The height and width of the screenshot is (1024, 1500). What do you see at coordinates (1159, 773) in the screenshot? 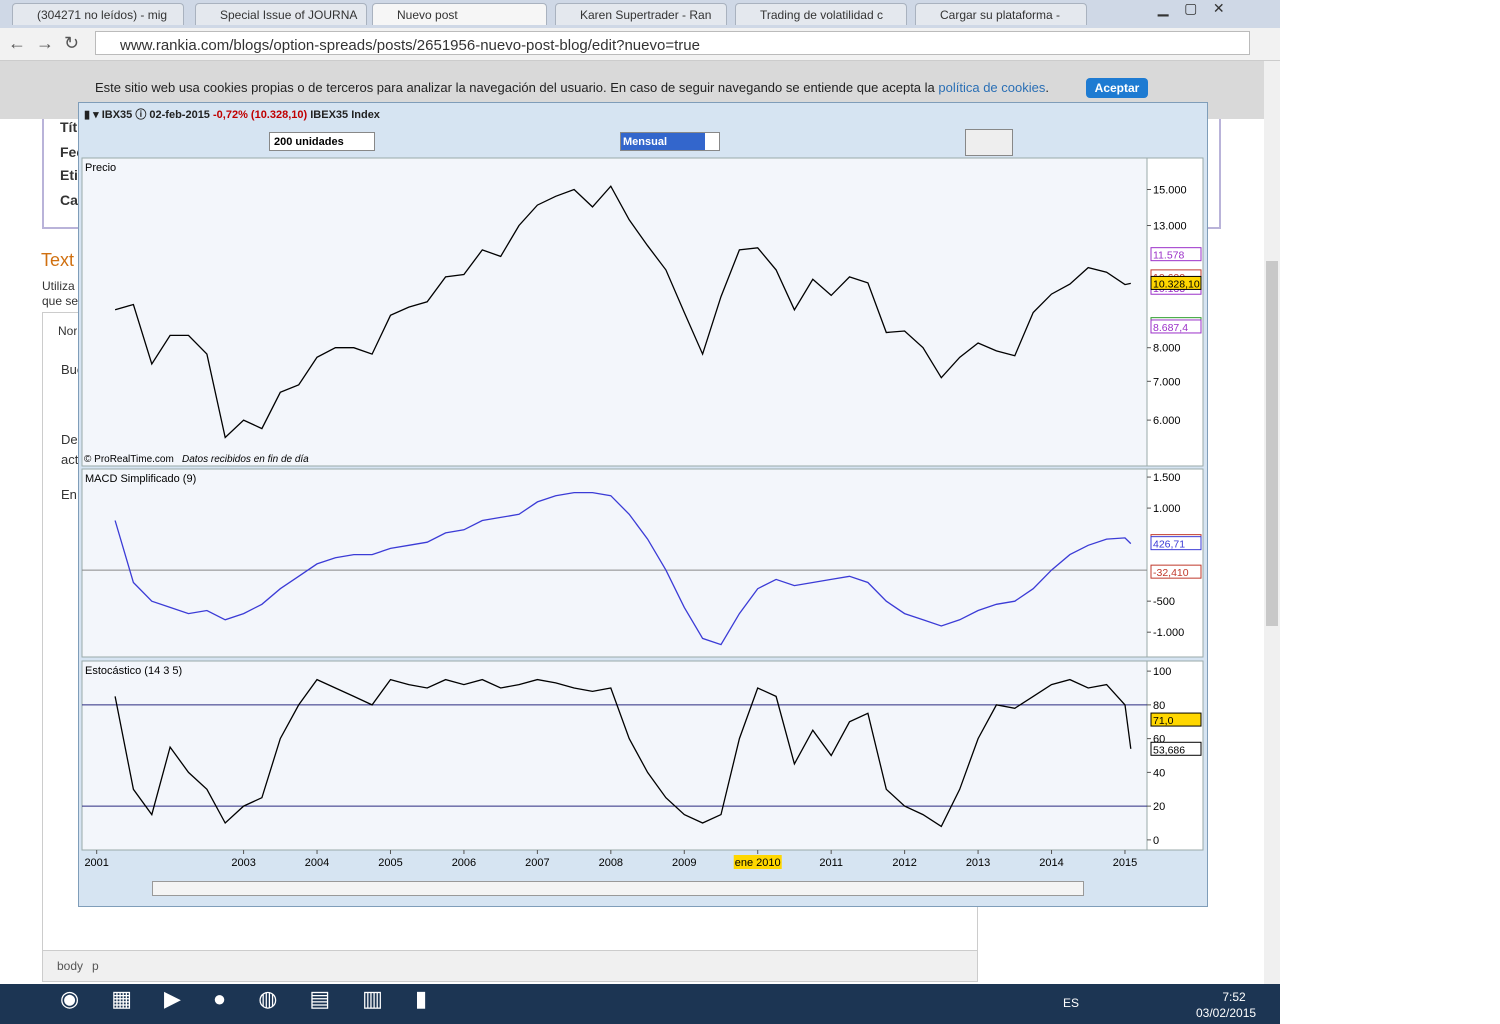
I see `y-tick-label: 40` at bounding box center [1159, 773].